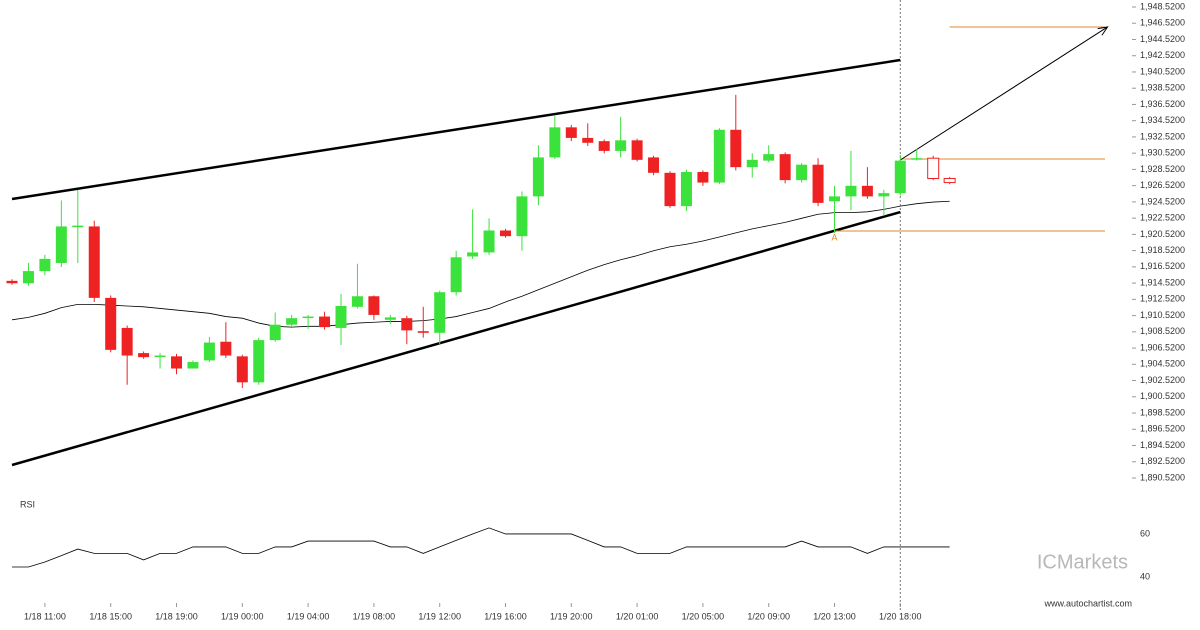  What do you see at coordinates (1162, 315) in the screenshot?
I see `y-tick-label: 1,910.5200` at bounding box center [1162, 315].